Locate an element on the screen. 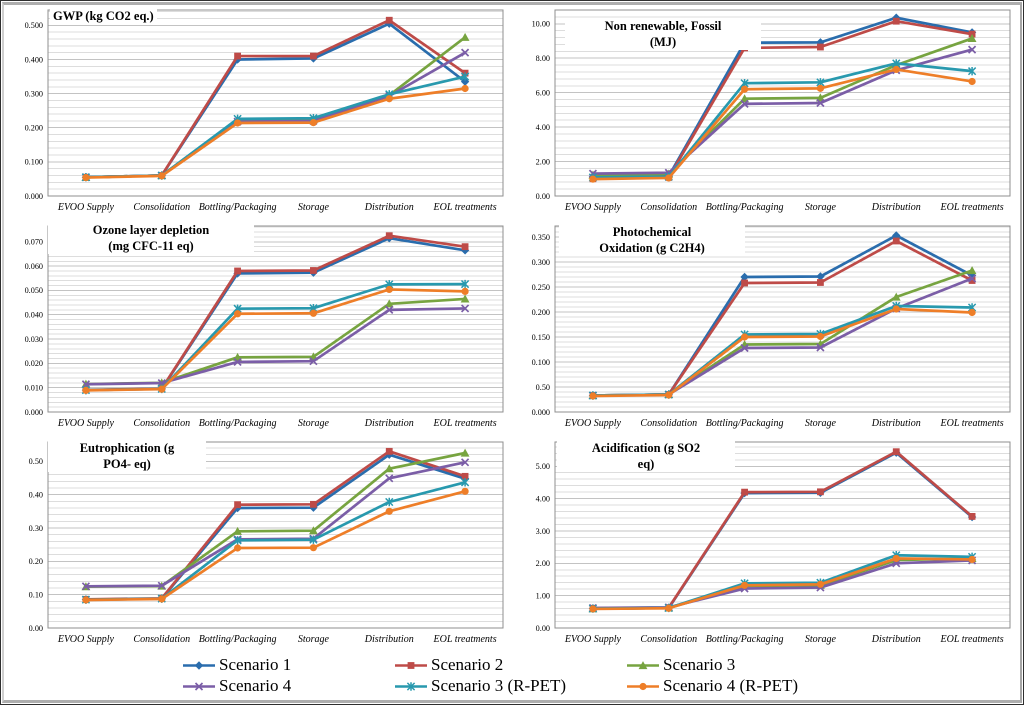 Image resolution: width=1024 pixels, height=705 pixels. svg-text: 6.00 is located at coordinates (543, 92).